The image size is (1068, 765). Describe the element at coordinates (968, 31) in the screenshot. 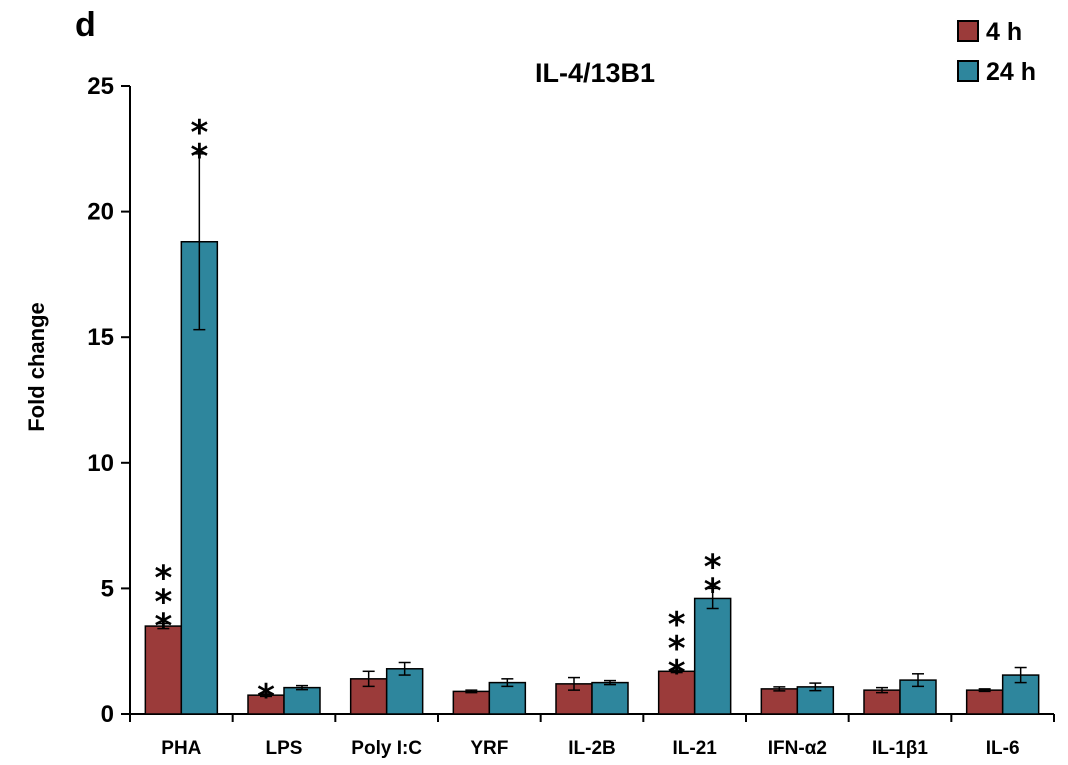

I see `legend-swatch-4h` at that location.